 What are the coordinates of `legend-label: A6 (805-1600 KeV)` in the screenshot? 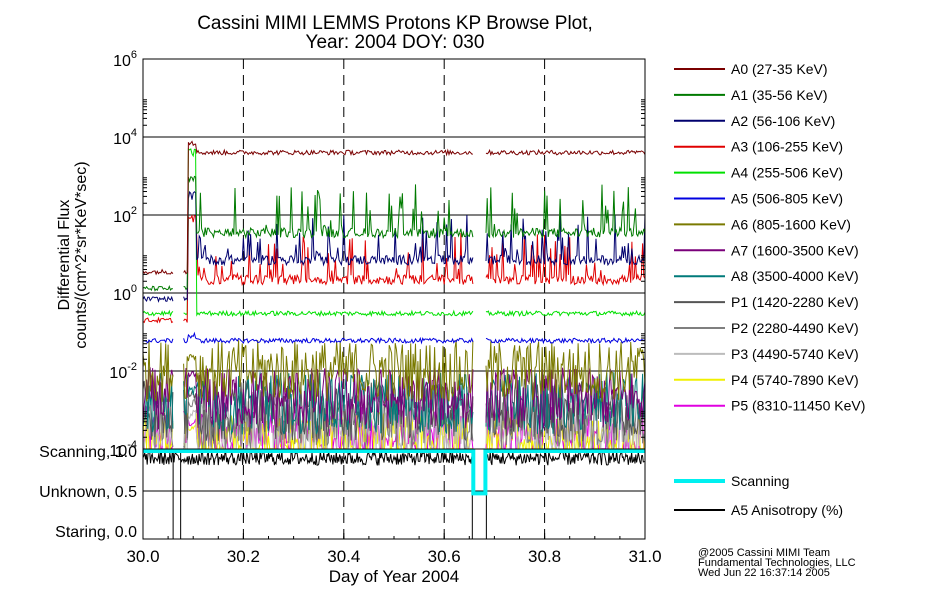 It's located at (791, 224).